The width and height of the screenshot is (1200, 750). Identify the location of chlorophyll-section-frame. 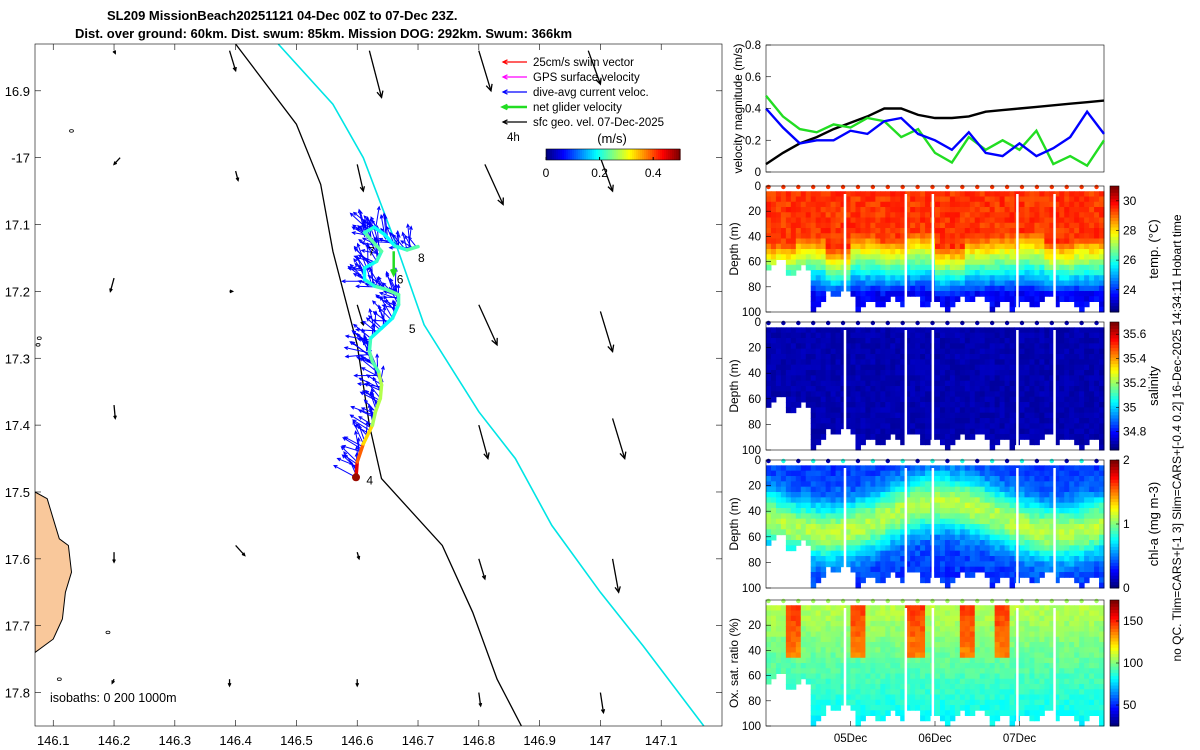
(935, 524).